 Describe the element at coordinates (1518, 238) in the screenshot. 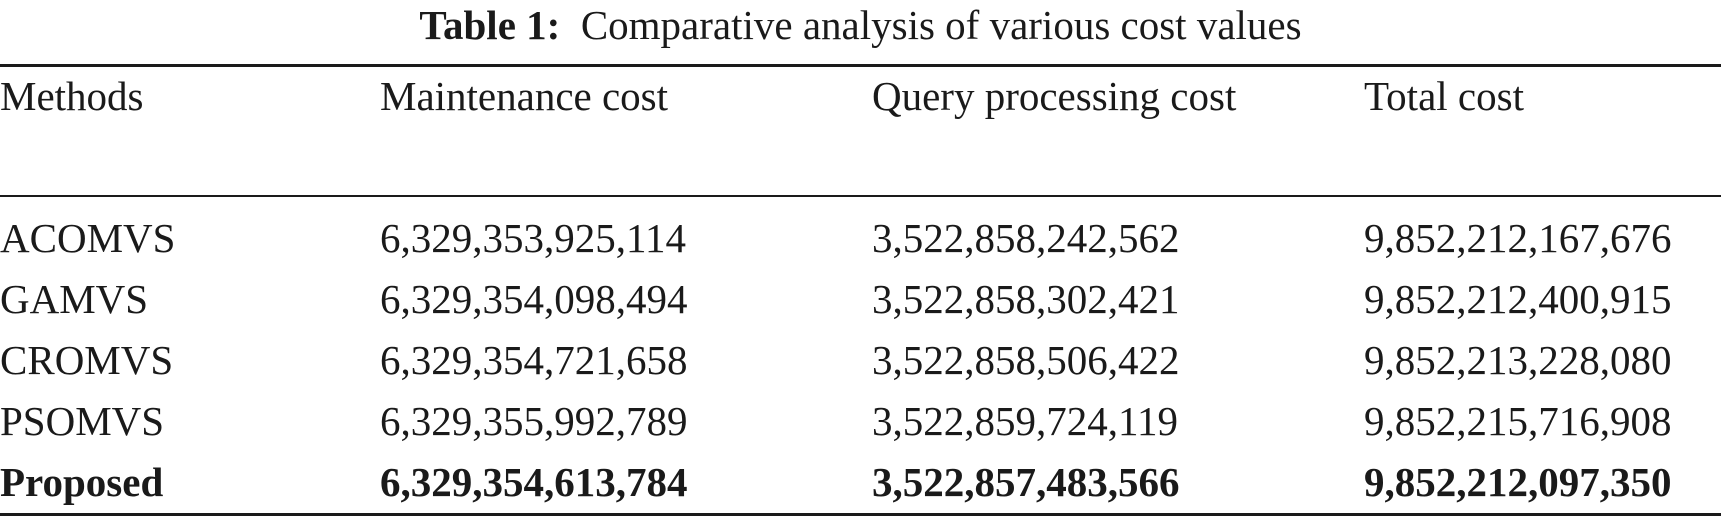

I see `cell-total-cost: 9,852,212,167,676` at that location.